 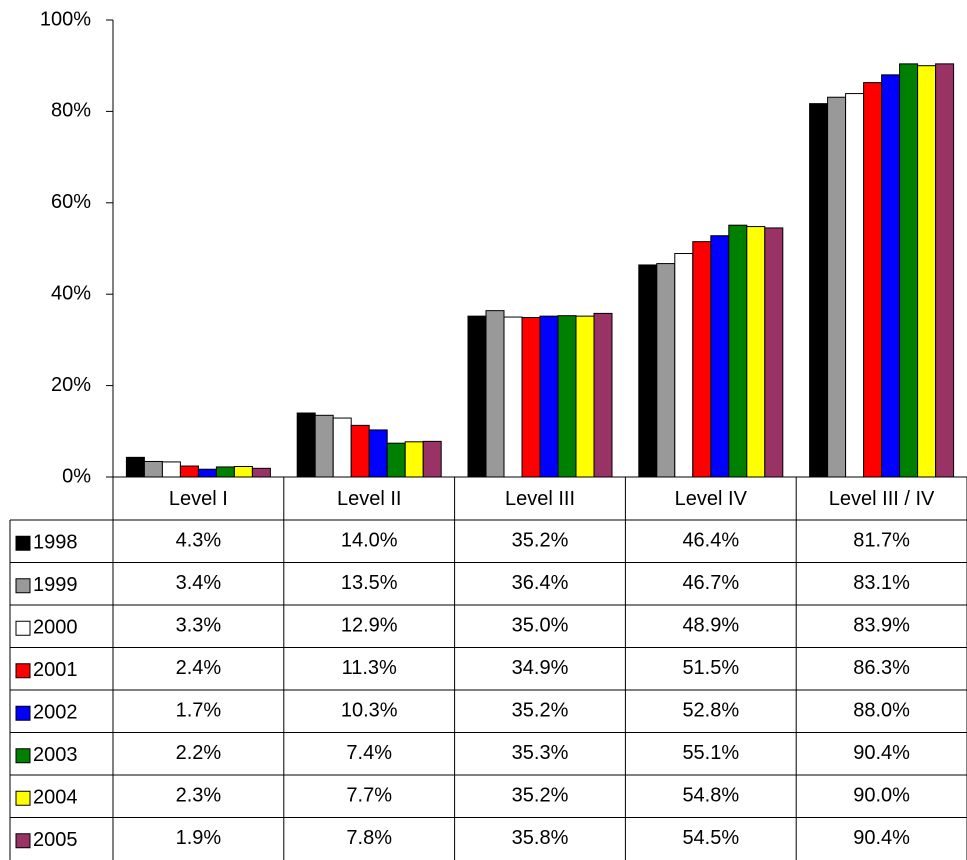 What do you see at coordinates (199, 541) in the screenshot?
I see `table-cell: 4.3%` at bounding box center [199, 541].